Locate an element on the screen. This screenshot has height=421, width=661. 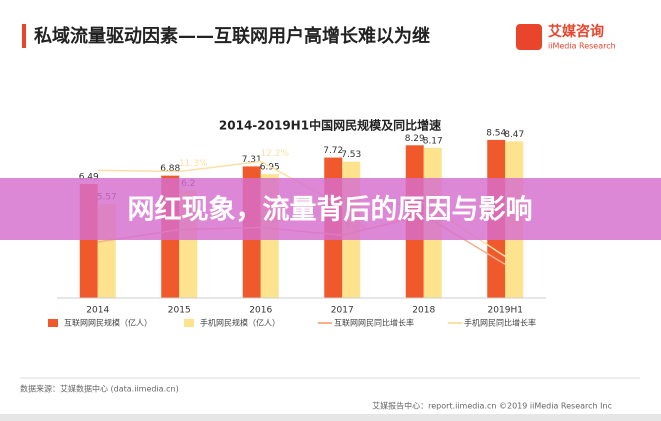
banner is located at coordinates (330, 209).